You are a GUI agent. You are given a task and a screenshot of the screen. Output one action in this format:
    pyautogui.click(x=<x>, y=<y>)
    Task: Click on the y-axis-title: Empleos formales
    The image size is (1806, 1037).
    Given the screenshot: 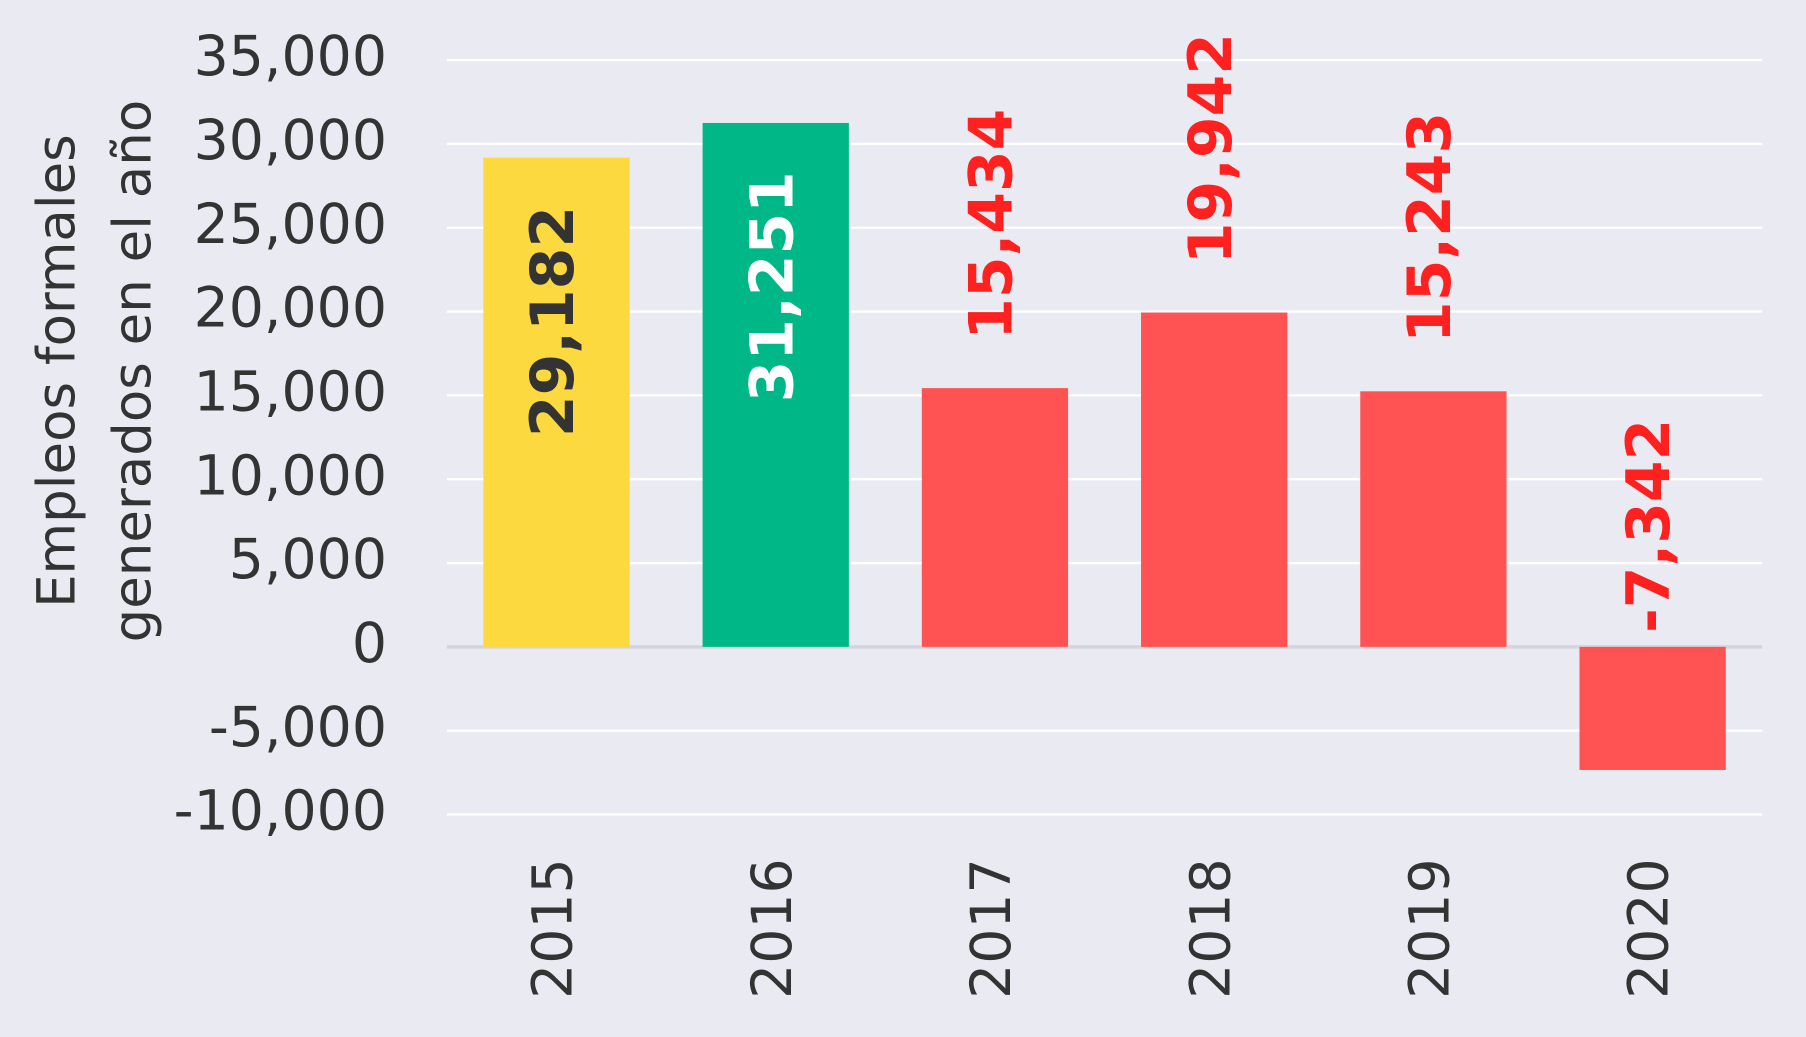 What is the action you would take?
    pyautogui.click(x=57, y=371)
    